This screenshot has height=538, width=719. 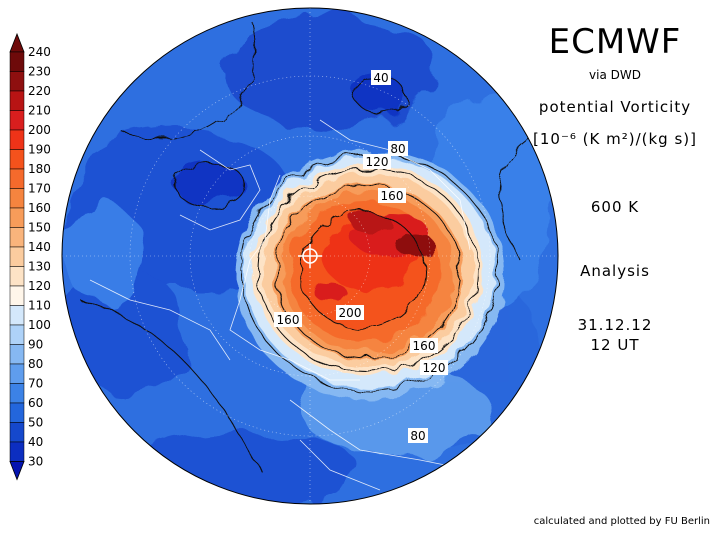 I want to click on colorbar-tick-label: 80, so click(x=35, y=364).